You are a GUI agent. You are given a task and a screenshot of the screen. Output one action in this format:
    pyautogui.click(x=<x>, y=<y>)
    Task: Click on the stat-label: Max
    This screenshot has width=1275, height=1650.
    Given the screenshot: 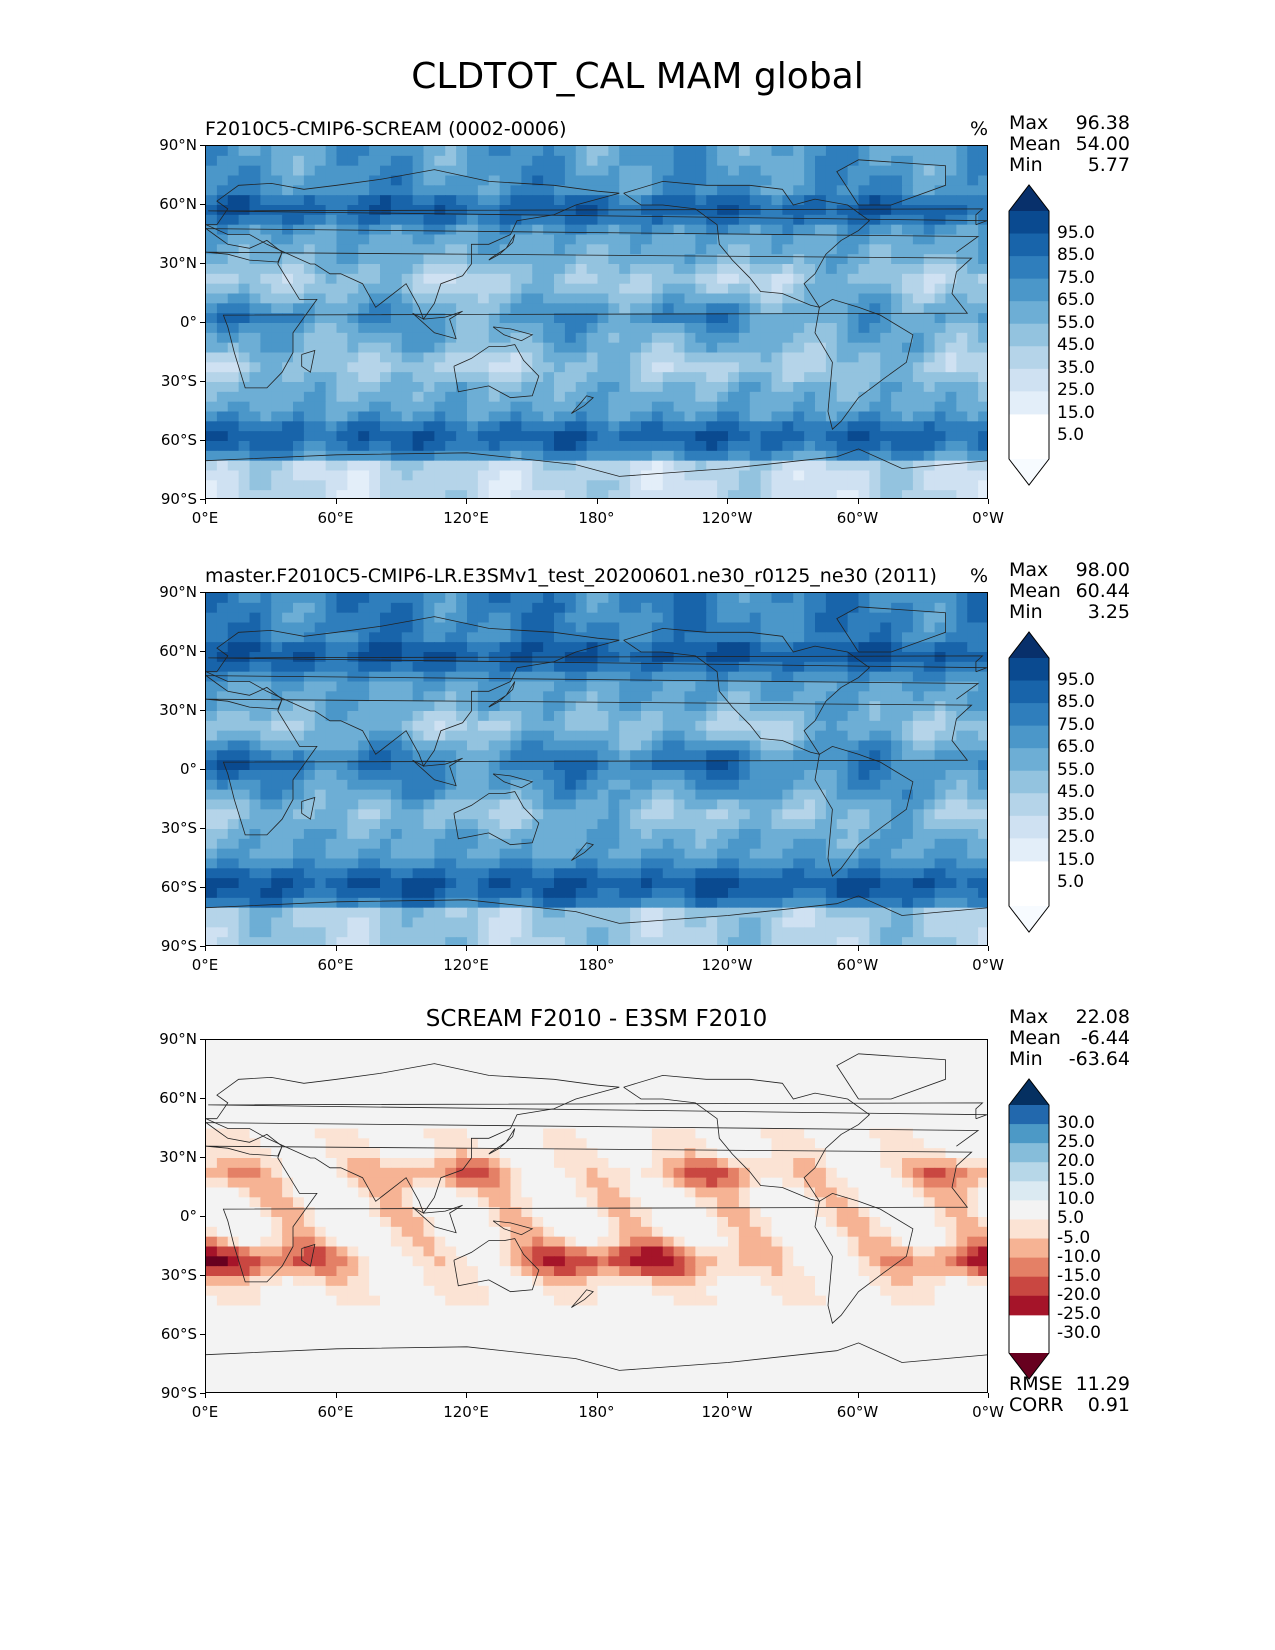 What is the action you would take?
    pyautogui.click(x=1029, y=570)
    